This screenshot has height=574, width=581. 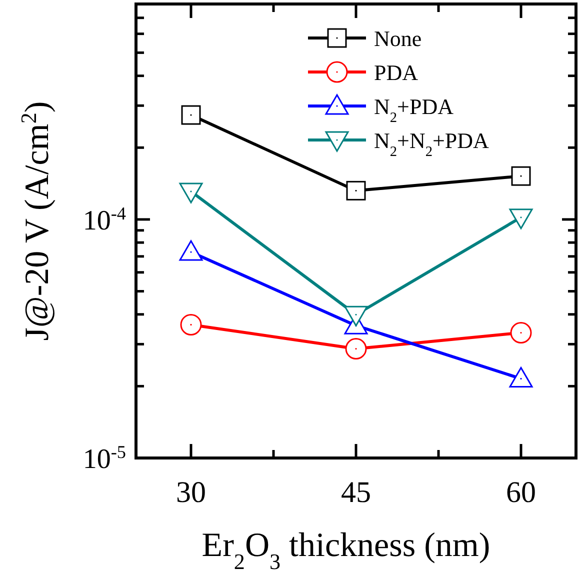 I want to click on x-tick-label: 30, so click(x=191, y=492).